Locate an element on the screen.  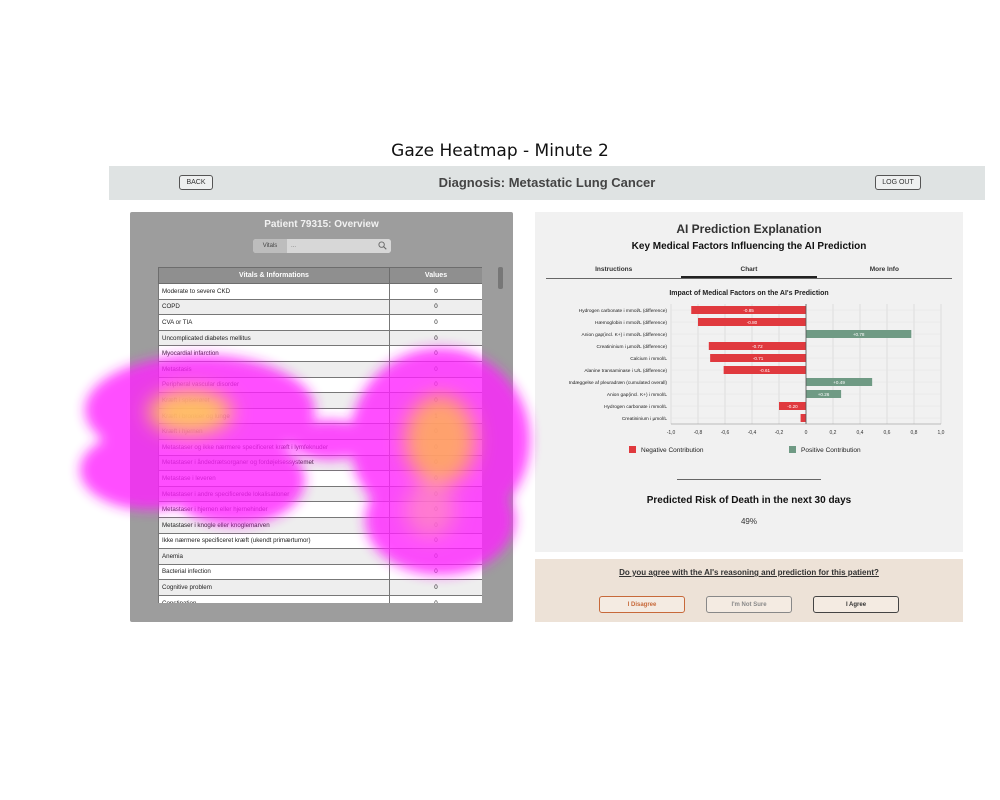
column-header-values: Values is located at coordinates (435, 275).